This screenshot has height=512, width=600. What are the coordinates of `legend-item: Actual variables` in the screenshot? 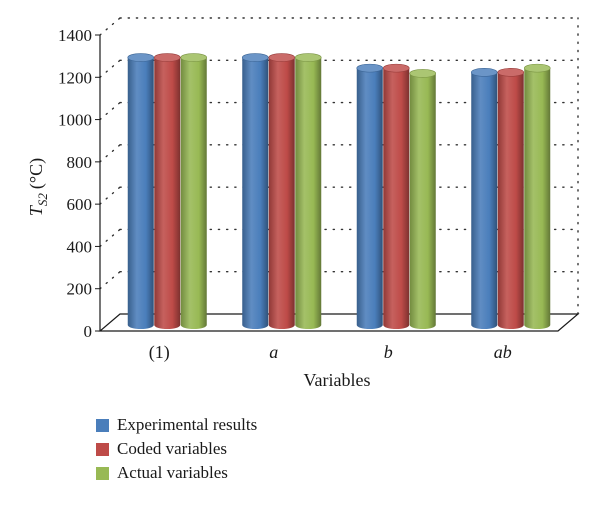 It's located at (176, 473).